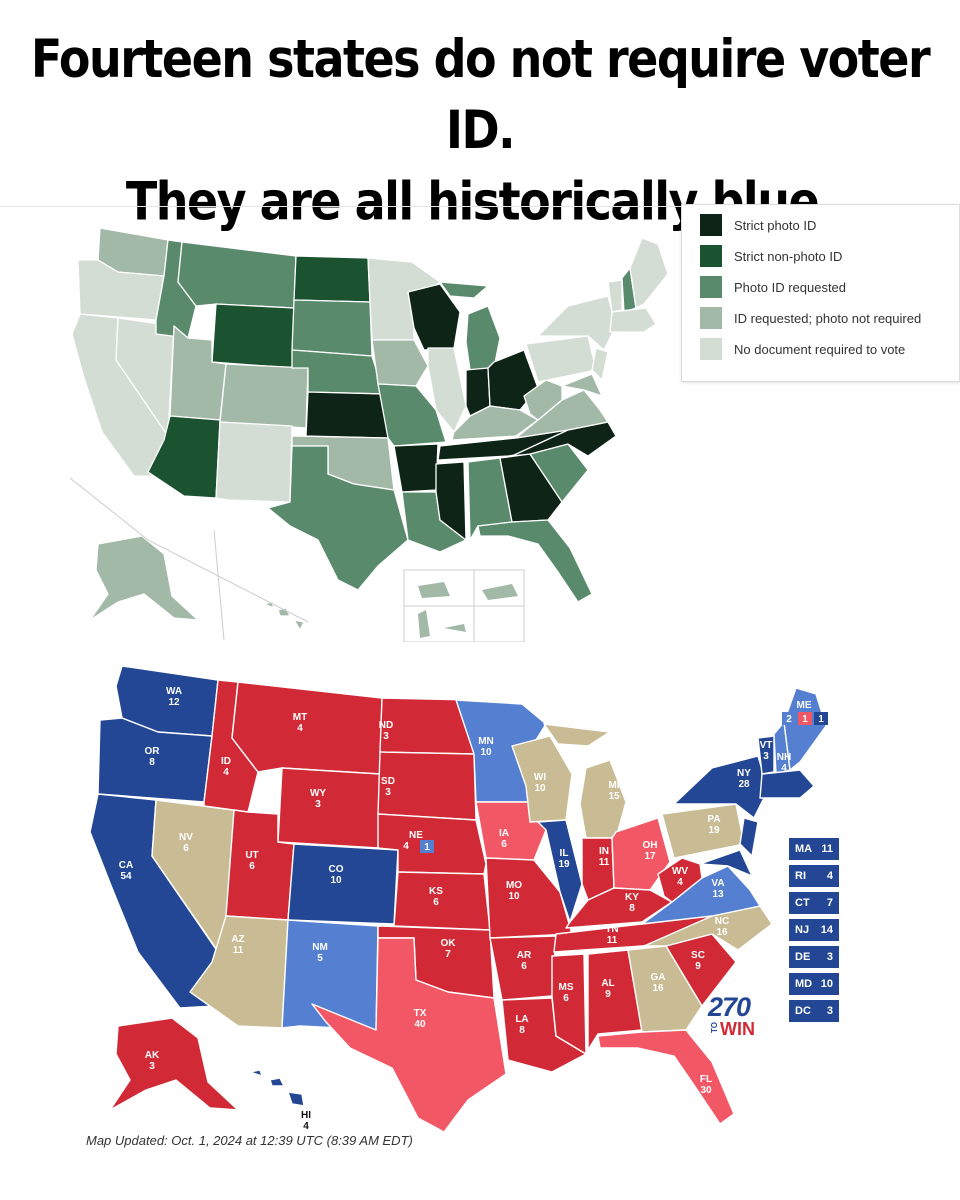 The image size is (960, 1200). I want to click on state-label-ut: UT 6, so click(251, 861).